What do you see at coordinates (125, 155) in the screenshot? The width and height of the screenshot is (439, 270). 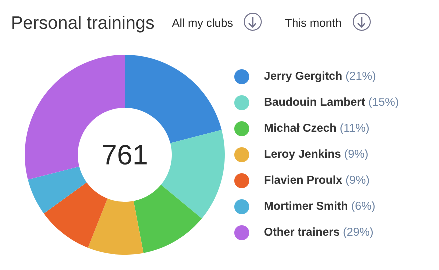 I see `text: 761` at bounding box center [125, 155].